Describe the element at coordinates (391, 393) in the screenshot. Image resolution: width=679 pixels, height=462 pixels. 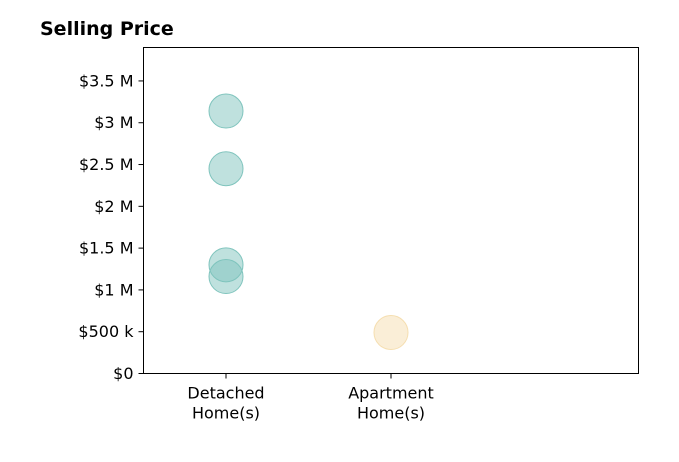
I see `x-tick-label: Apartment` at that location.